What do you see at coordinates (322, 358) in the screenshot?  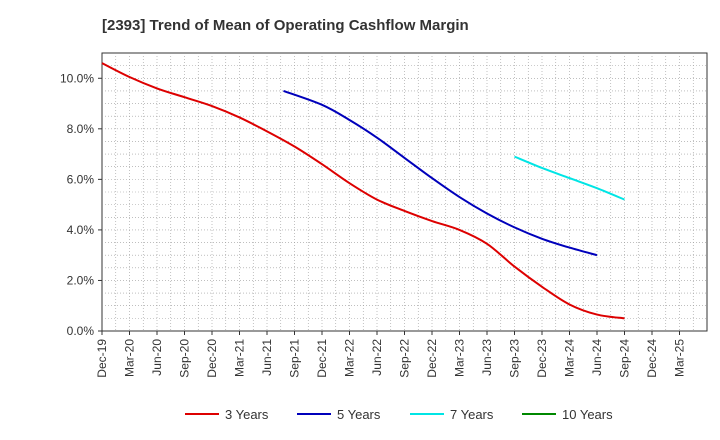 I see `x-tick-label: Dec-21` at bounding box center [322, 358].